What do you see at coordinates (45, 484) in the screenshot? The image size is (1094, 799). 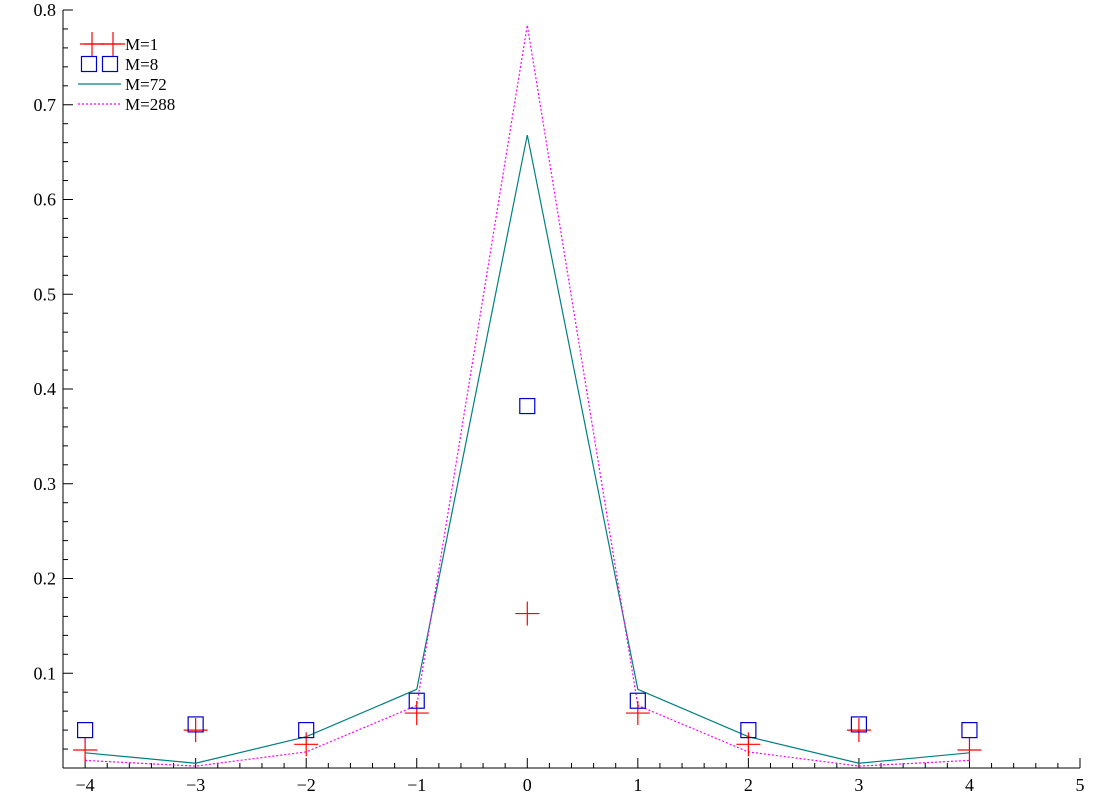 I see `y-tick-label: 0.3` at bounding box center [45, 484].